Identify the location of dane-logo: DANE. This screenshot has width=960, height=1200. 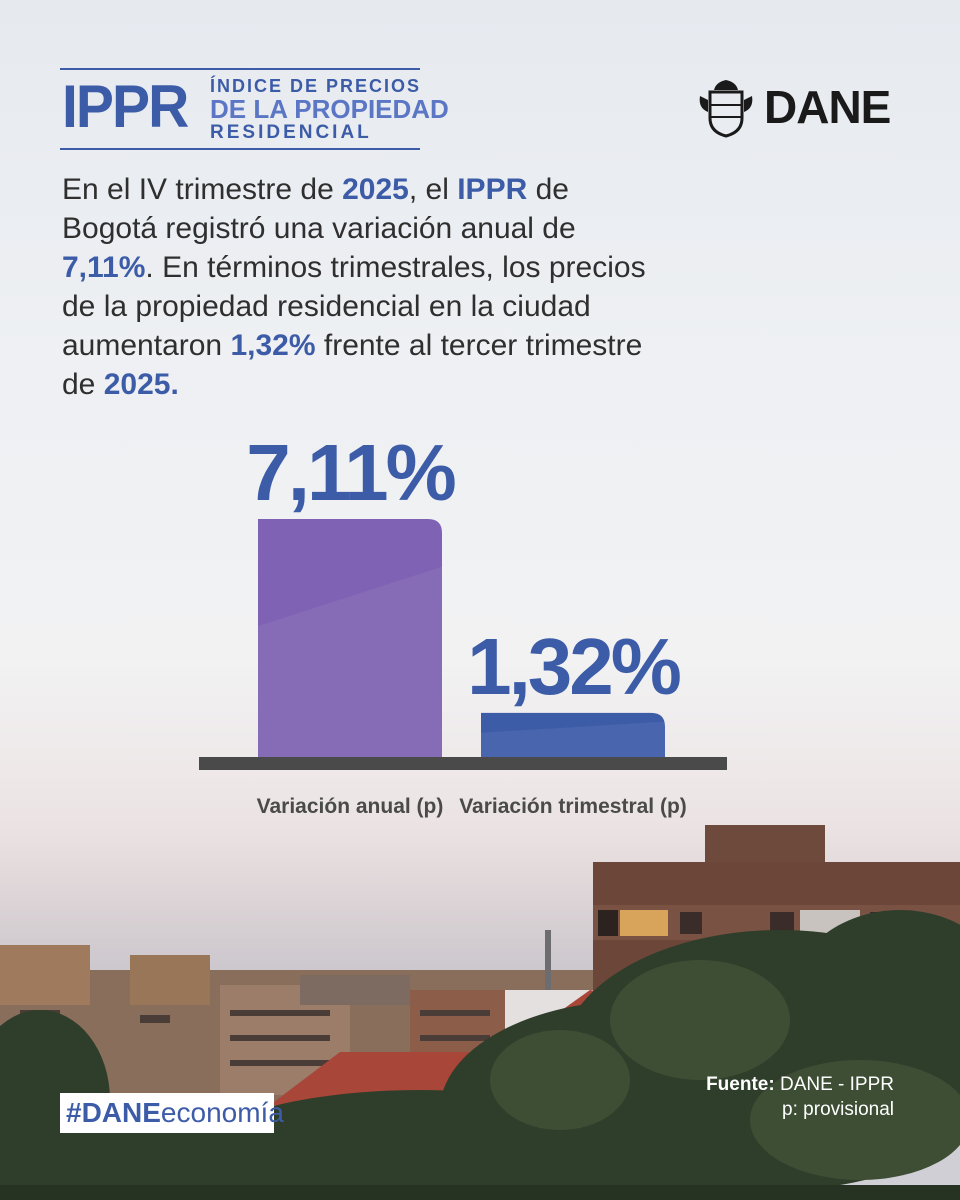
(793, 109).